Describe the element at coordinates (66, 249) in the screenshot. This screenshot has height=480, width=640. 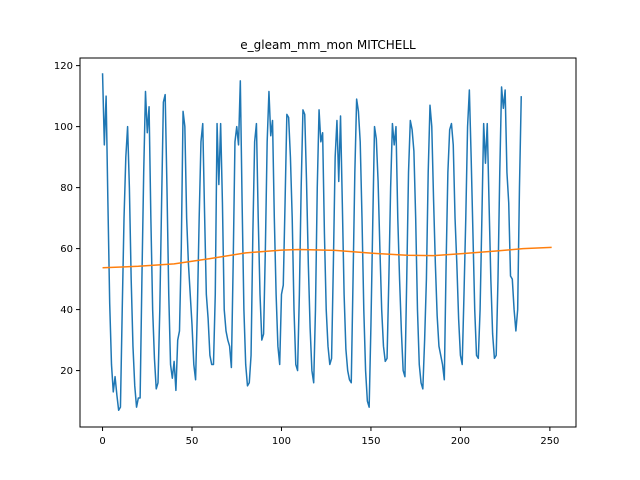
I see `y-tick-label: 60` at that location.